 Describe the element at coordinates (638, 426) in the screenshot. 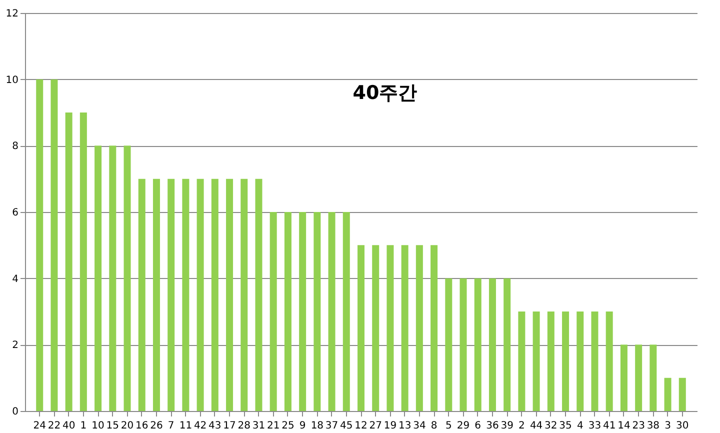

I see `x-tick-label: 23` at that location.